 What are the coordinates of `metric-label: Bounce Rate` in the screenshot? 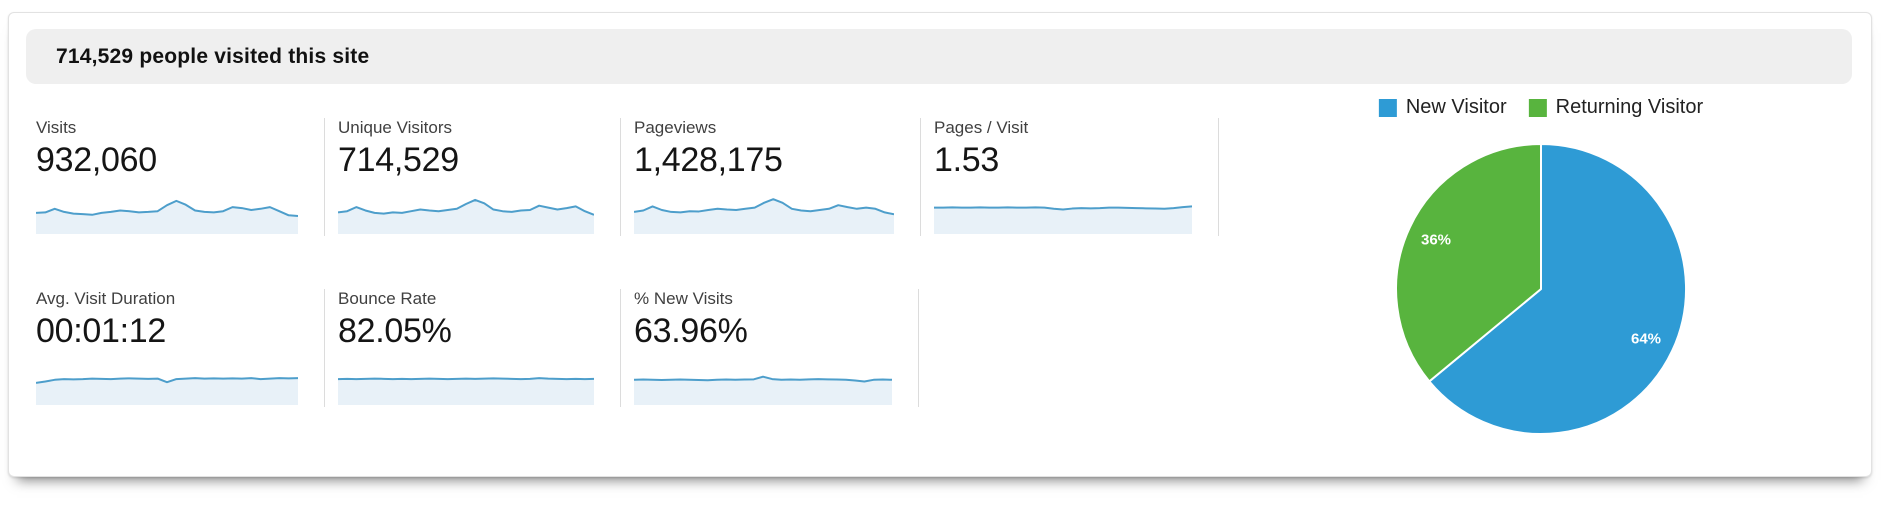 It's located at (387, 298).